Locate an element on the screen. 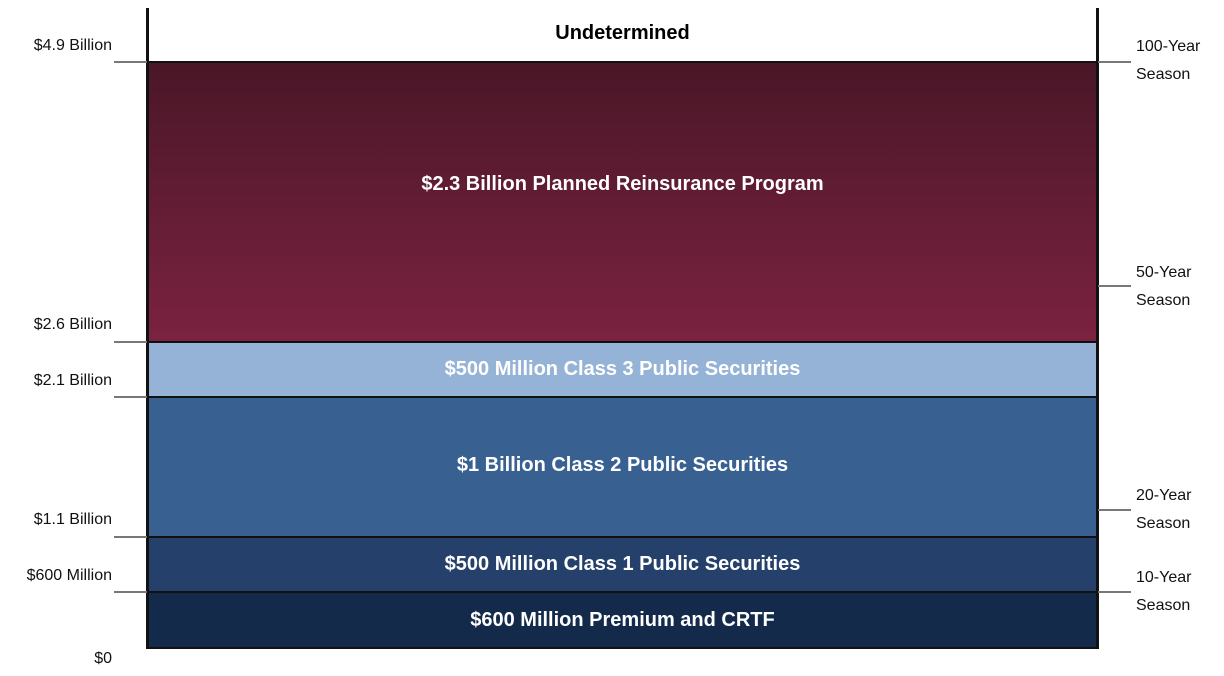 This screenshot has width=1224, height=676. layer-label: $500 Million Class 1 Public Securities is located at coordinates (622, 564).